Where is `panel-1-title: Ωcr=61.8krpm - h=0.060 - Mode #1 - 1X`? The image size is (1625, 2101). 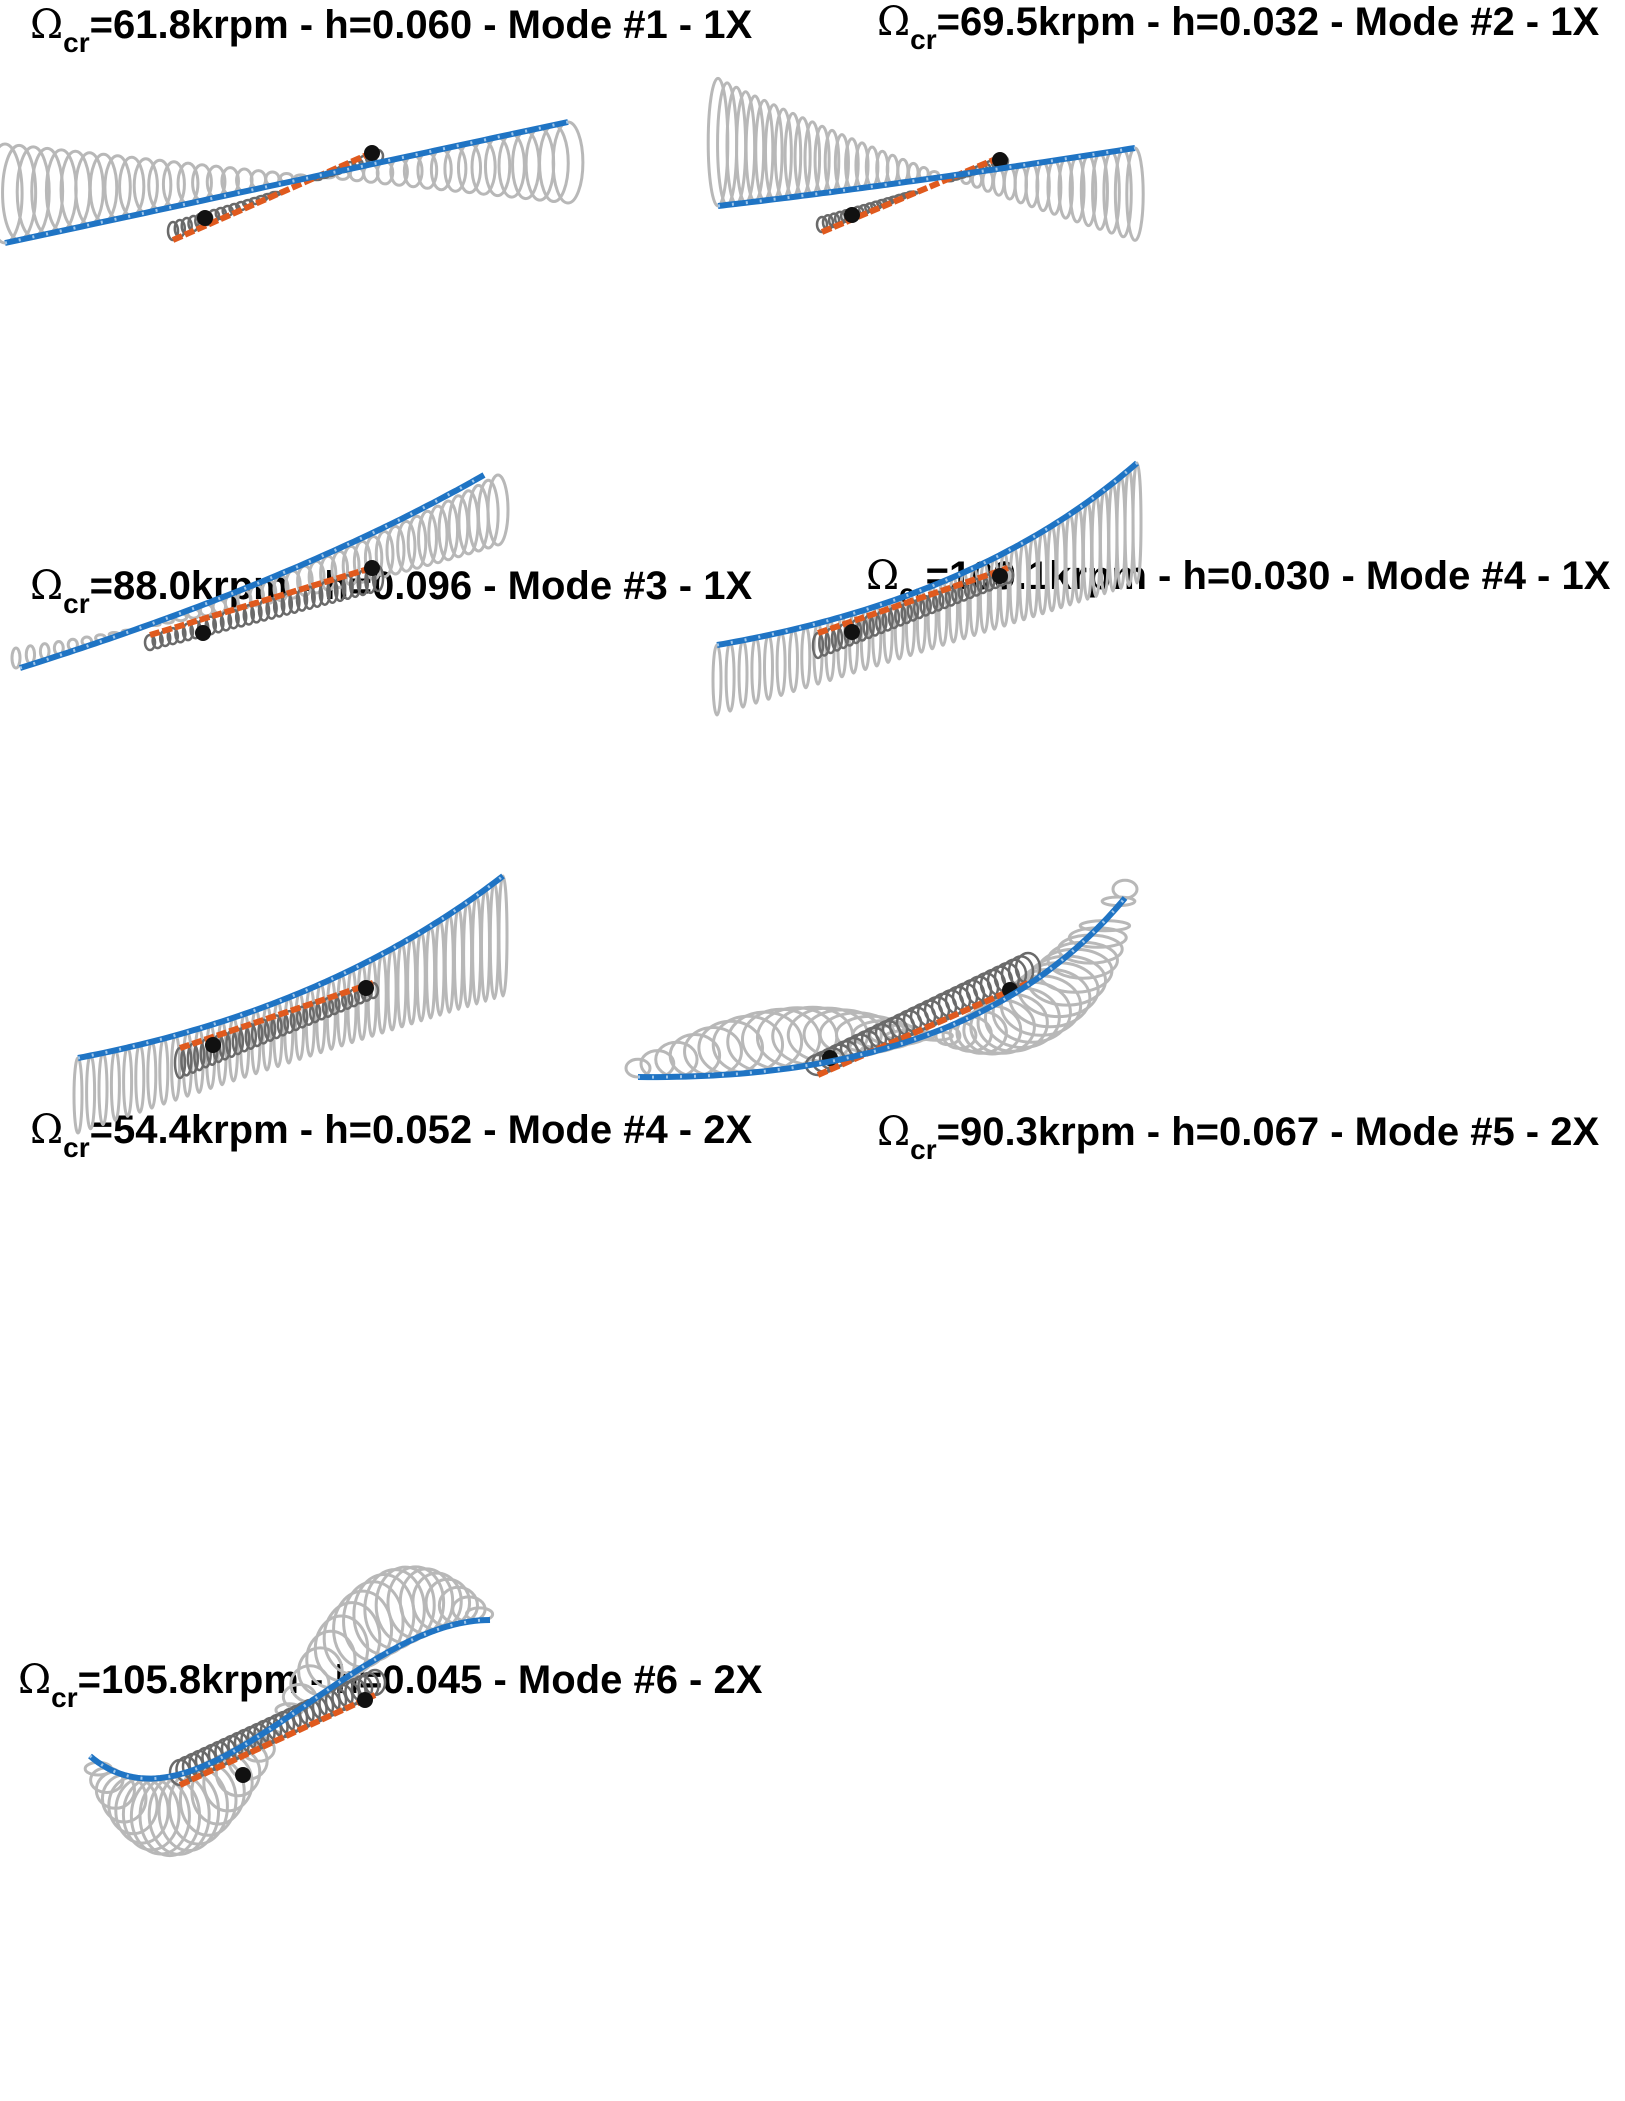 panel-1-title: Ωcr=61.8krpm - h=0.060 - Mode #1 - 1X is located at coordinates (391, 31).